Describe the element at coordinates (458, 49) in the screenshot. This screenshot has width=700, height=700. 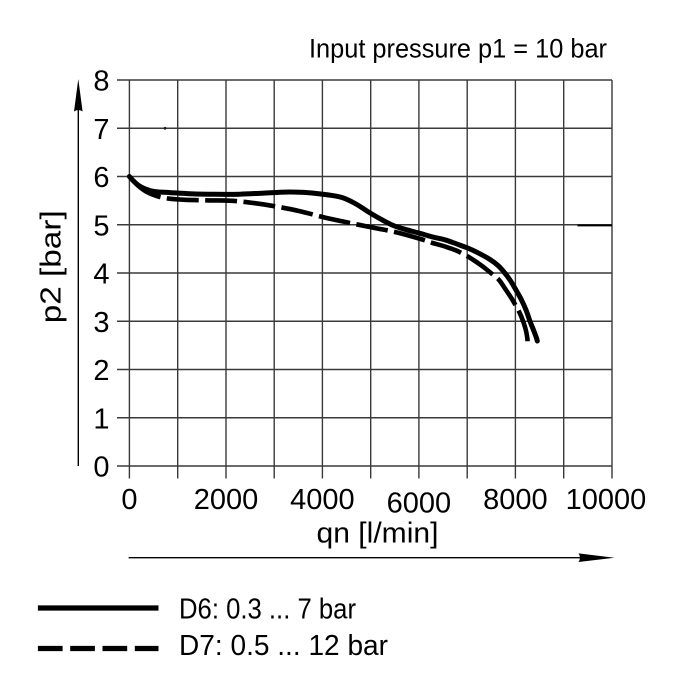
I see `svg-text: Input pressure p1 = 10 bar` at that location.